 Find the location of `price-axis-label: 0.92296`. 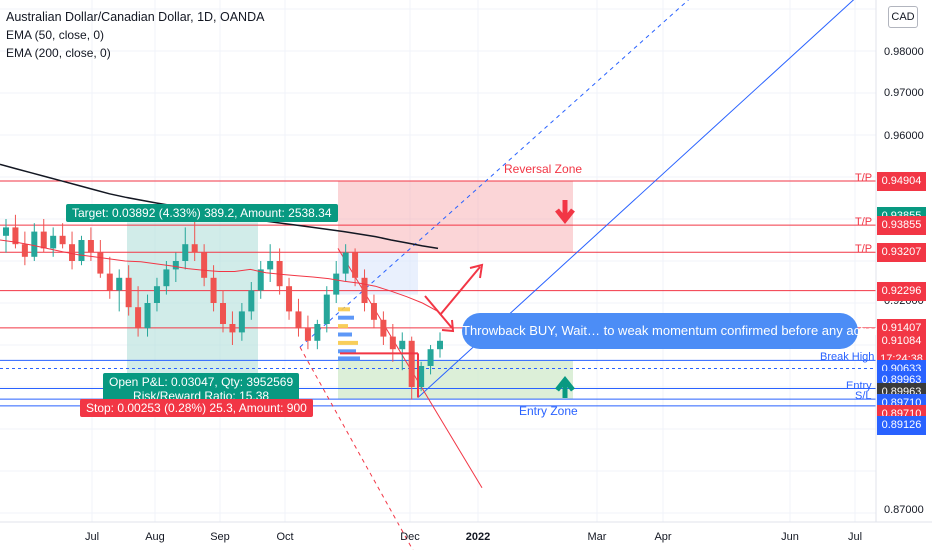

price-axis-label: 0.92296 is located at coordinates (901, 291).